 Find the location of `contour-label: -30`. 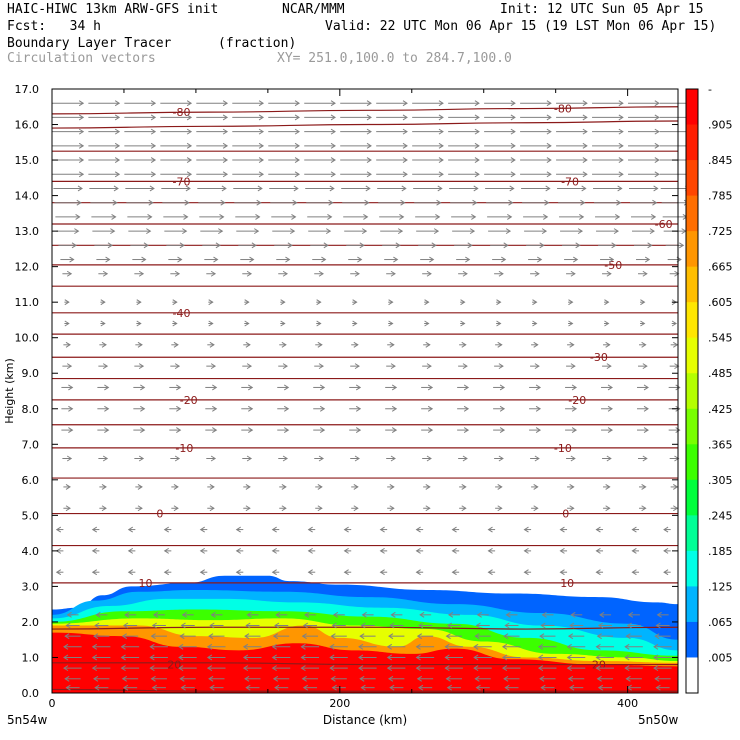

contour-label: -30 is located at coordinates (599, 357).